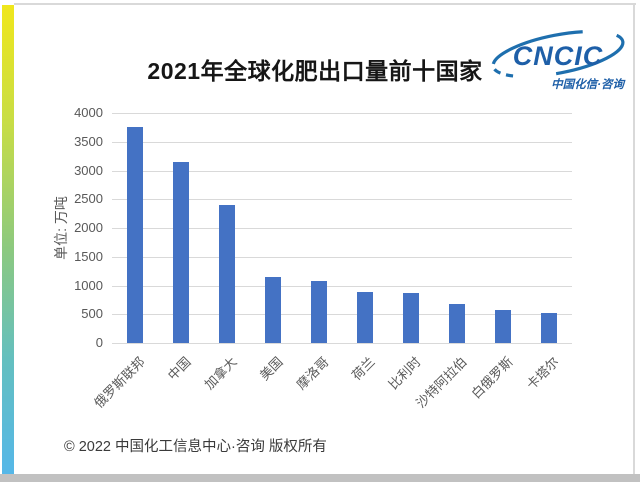 The image size is (640, 482). I want to click on x-axis-label-1: 俄罗斯联邦, so click(119, 382).